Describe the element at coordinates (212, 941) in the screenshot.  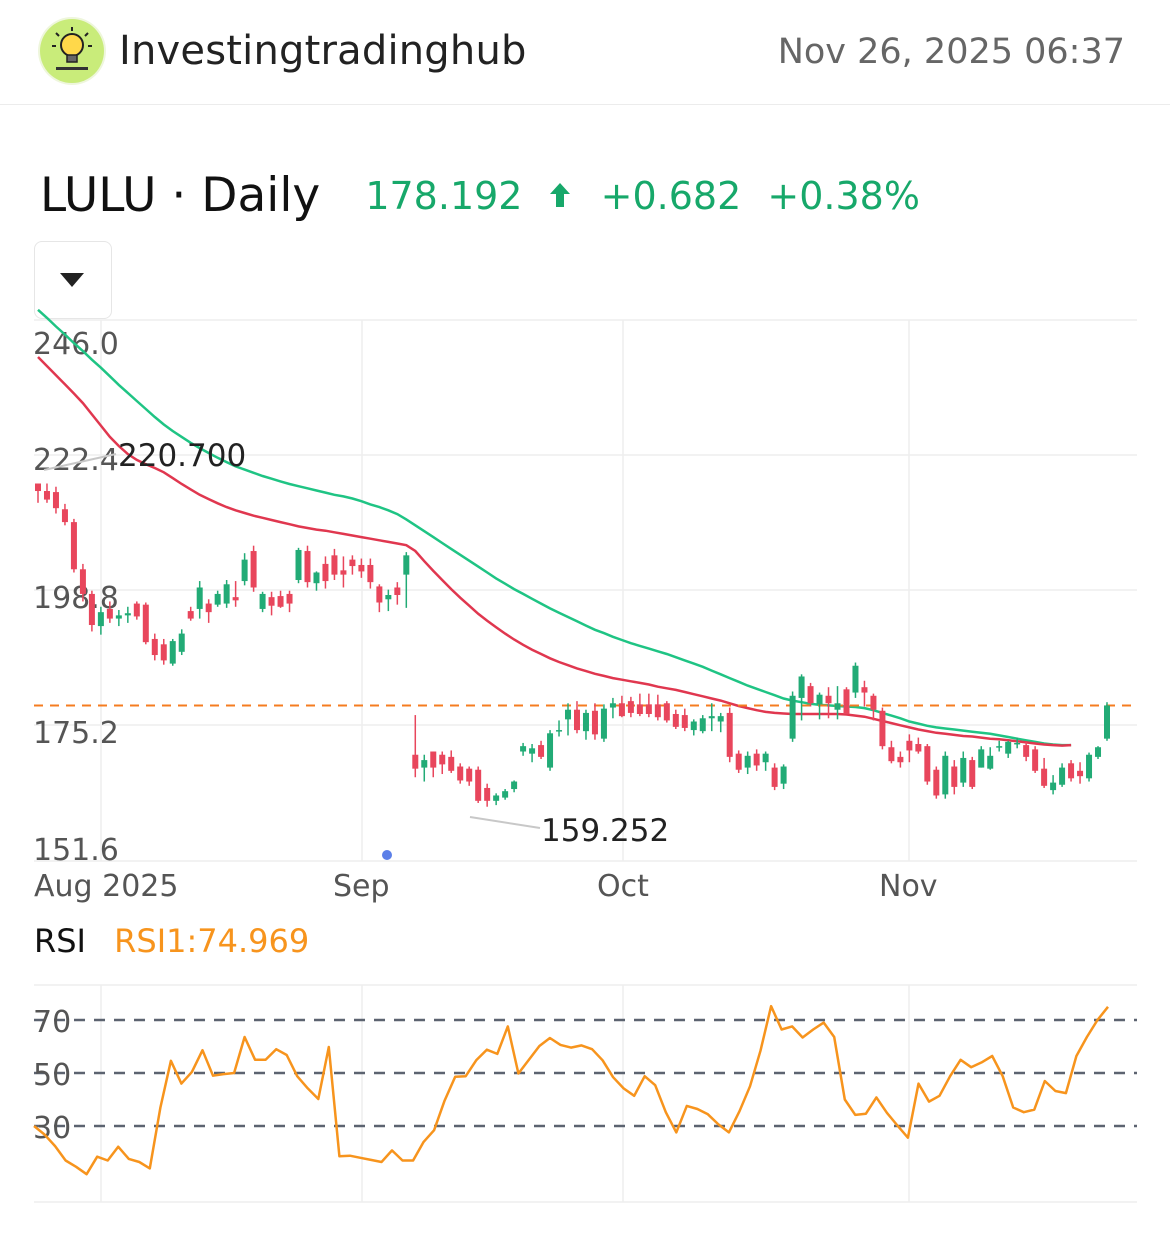
I see `rsi-value: RSI1:74.969` at that location.